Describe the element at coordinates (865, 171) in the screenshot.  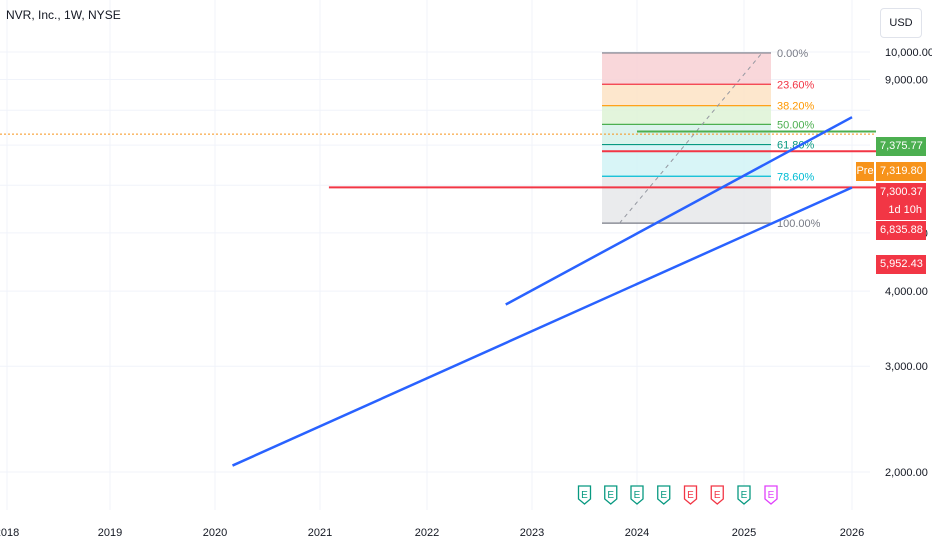
I see `pre-market-badge: Pre` at that location.